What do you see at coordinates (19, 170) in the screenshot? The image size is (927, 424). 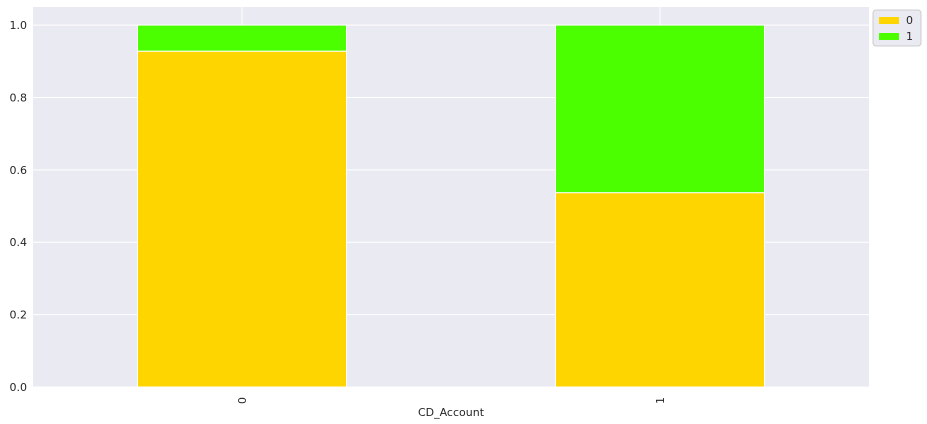 I see `y-tick-label: 0.6` at bounding box center [19, 170].